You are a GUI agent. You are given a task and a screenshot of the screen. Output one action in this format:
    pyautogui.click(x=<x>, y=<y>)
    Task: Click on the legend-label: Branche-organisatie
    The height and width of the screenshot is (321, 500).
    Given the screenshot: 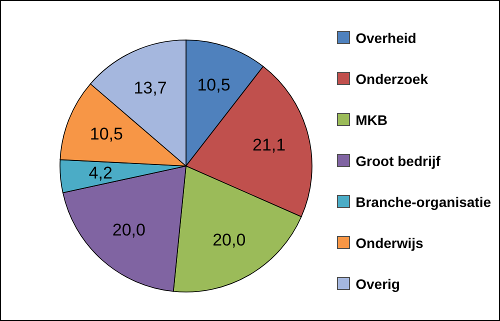 What is the action you would take?
    pyautogui.click(x=423, y=202)
    